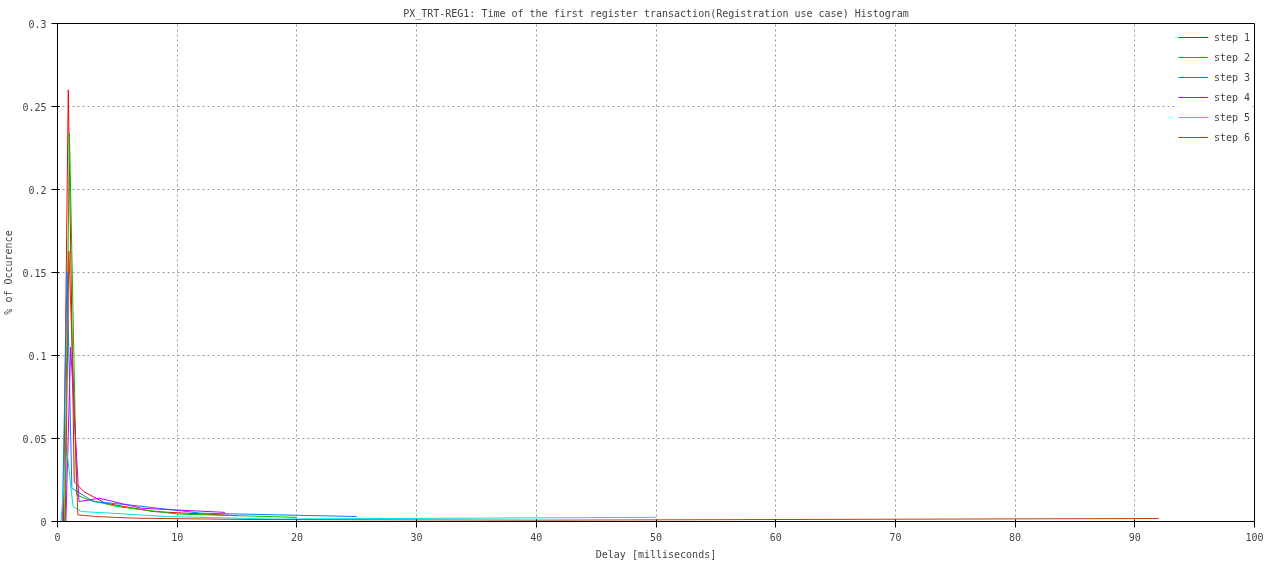  What do you see at coordinates (37, 190) in the screenshot?
I see `y-tick-label: 0.2` at bounding box center [37, 190].